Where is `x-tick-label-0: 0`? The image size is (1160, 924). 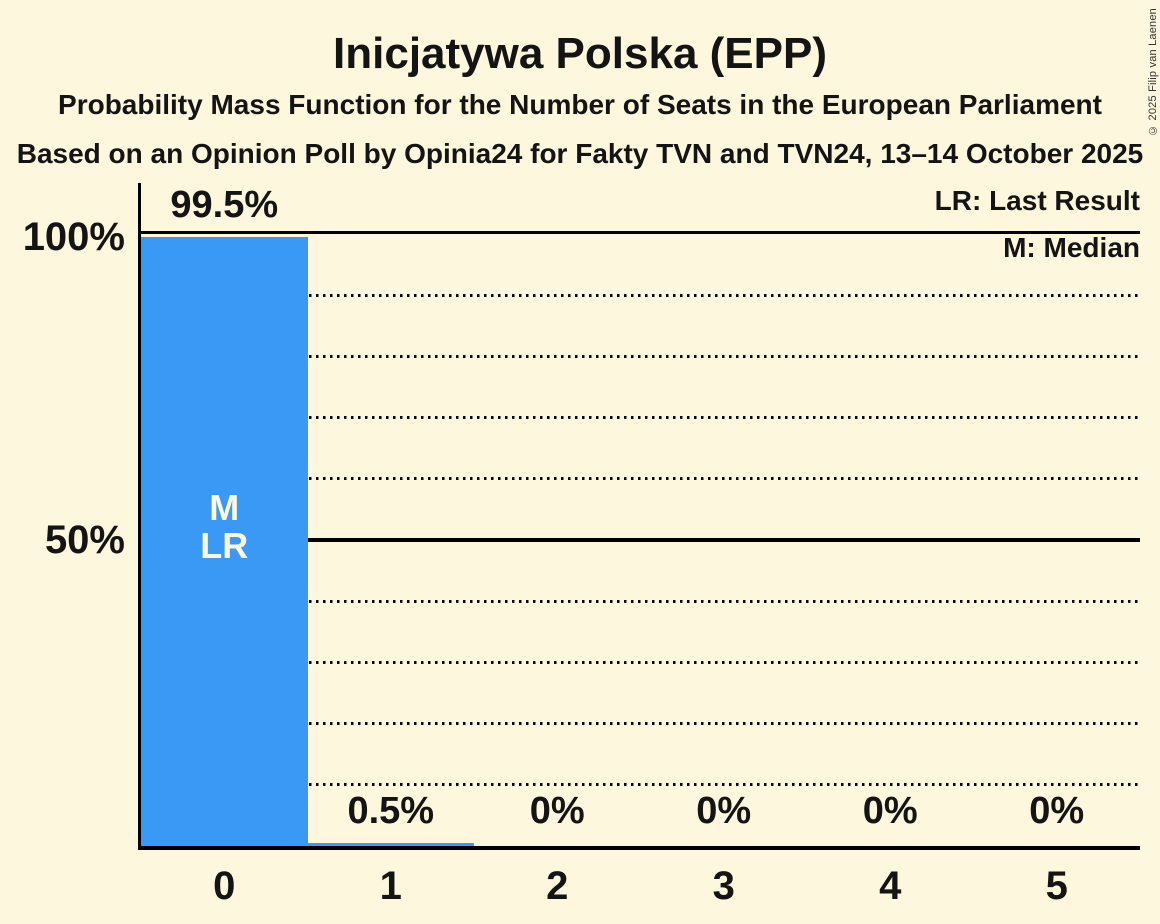 x-tick-label-0: 0 is located at coordinates (224, 886).